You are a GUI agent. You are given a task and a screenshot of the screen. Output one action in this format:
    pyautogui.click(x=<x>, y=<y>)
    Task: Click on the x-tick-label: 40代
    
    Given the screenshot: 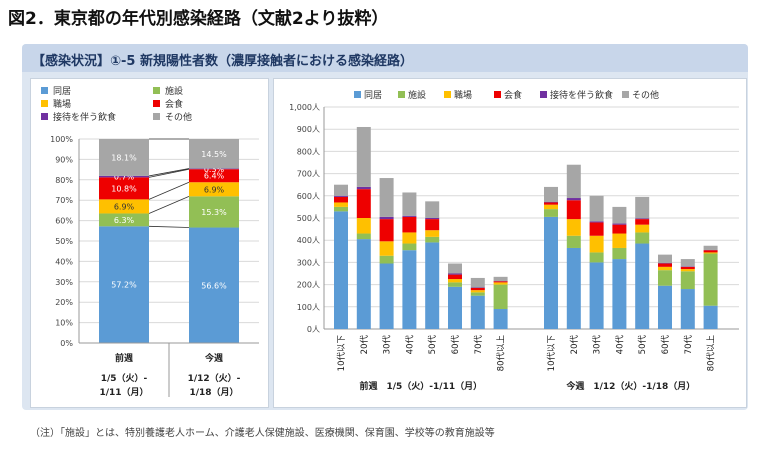 What is the action you would take?
    pyautogui.click(x=619, y=345)
    